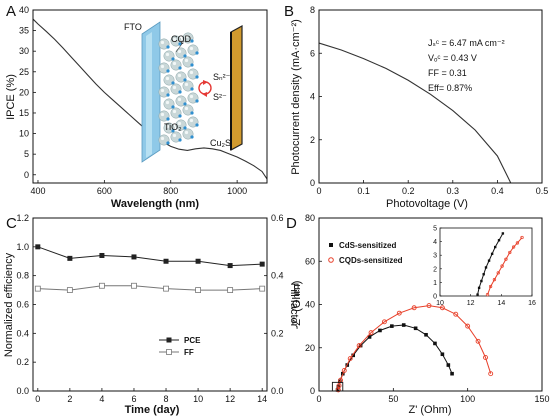 Image resolution: width=550 pixels, height=420 pixels. I want to click on legend-label-cqds: CQDs-sensitized, so click(371, 260).